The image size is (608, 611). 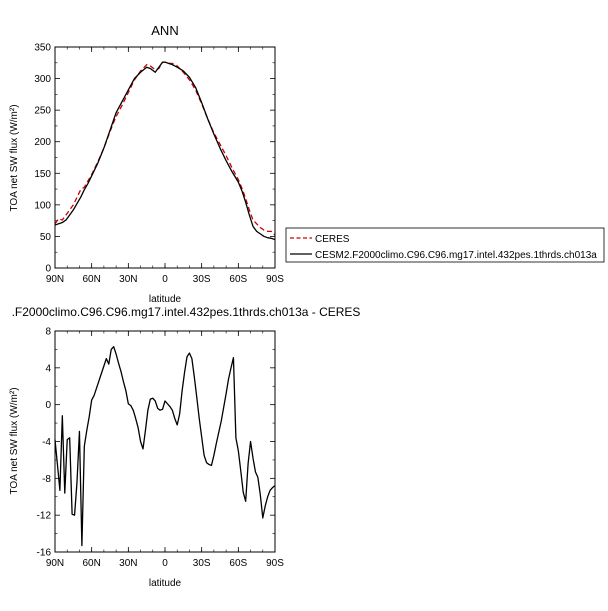 What do you see at coordinates (48, 332) in the screenshot?
I see `y-tick-label: 8` at bounding box center [48, 332].